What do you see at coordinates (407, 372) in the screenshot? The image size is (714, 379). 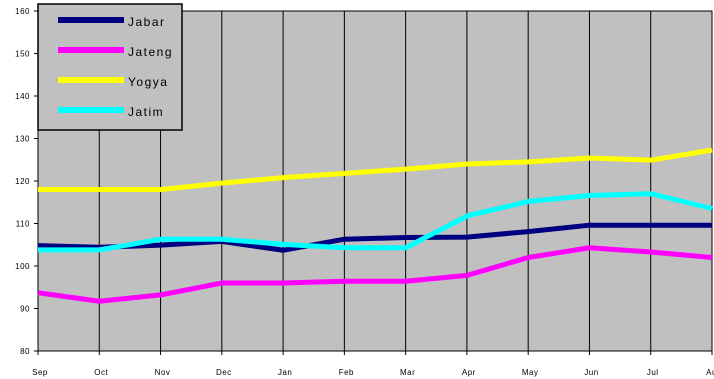 I see `x-tick-label-mar: Mar` at bounding box center [407, 372].